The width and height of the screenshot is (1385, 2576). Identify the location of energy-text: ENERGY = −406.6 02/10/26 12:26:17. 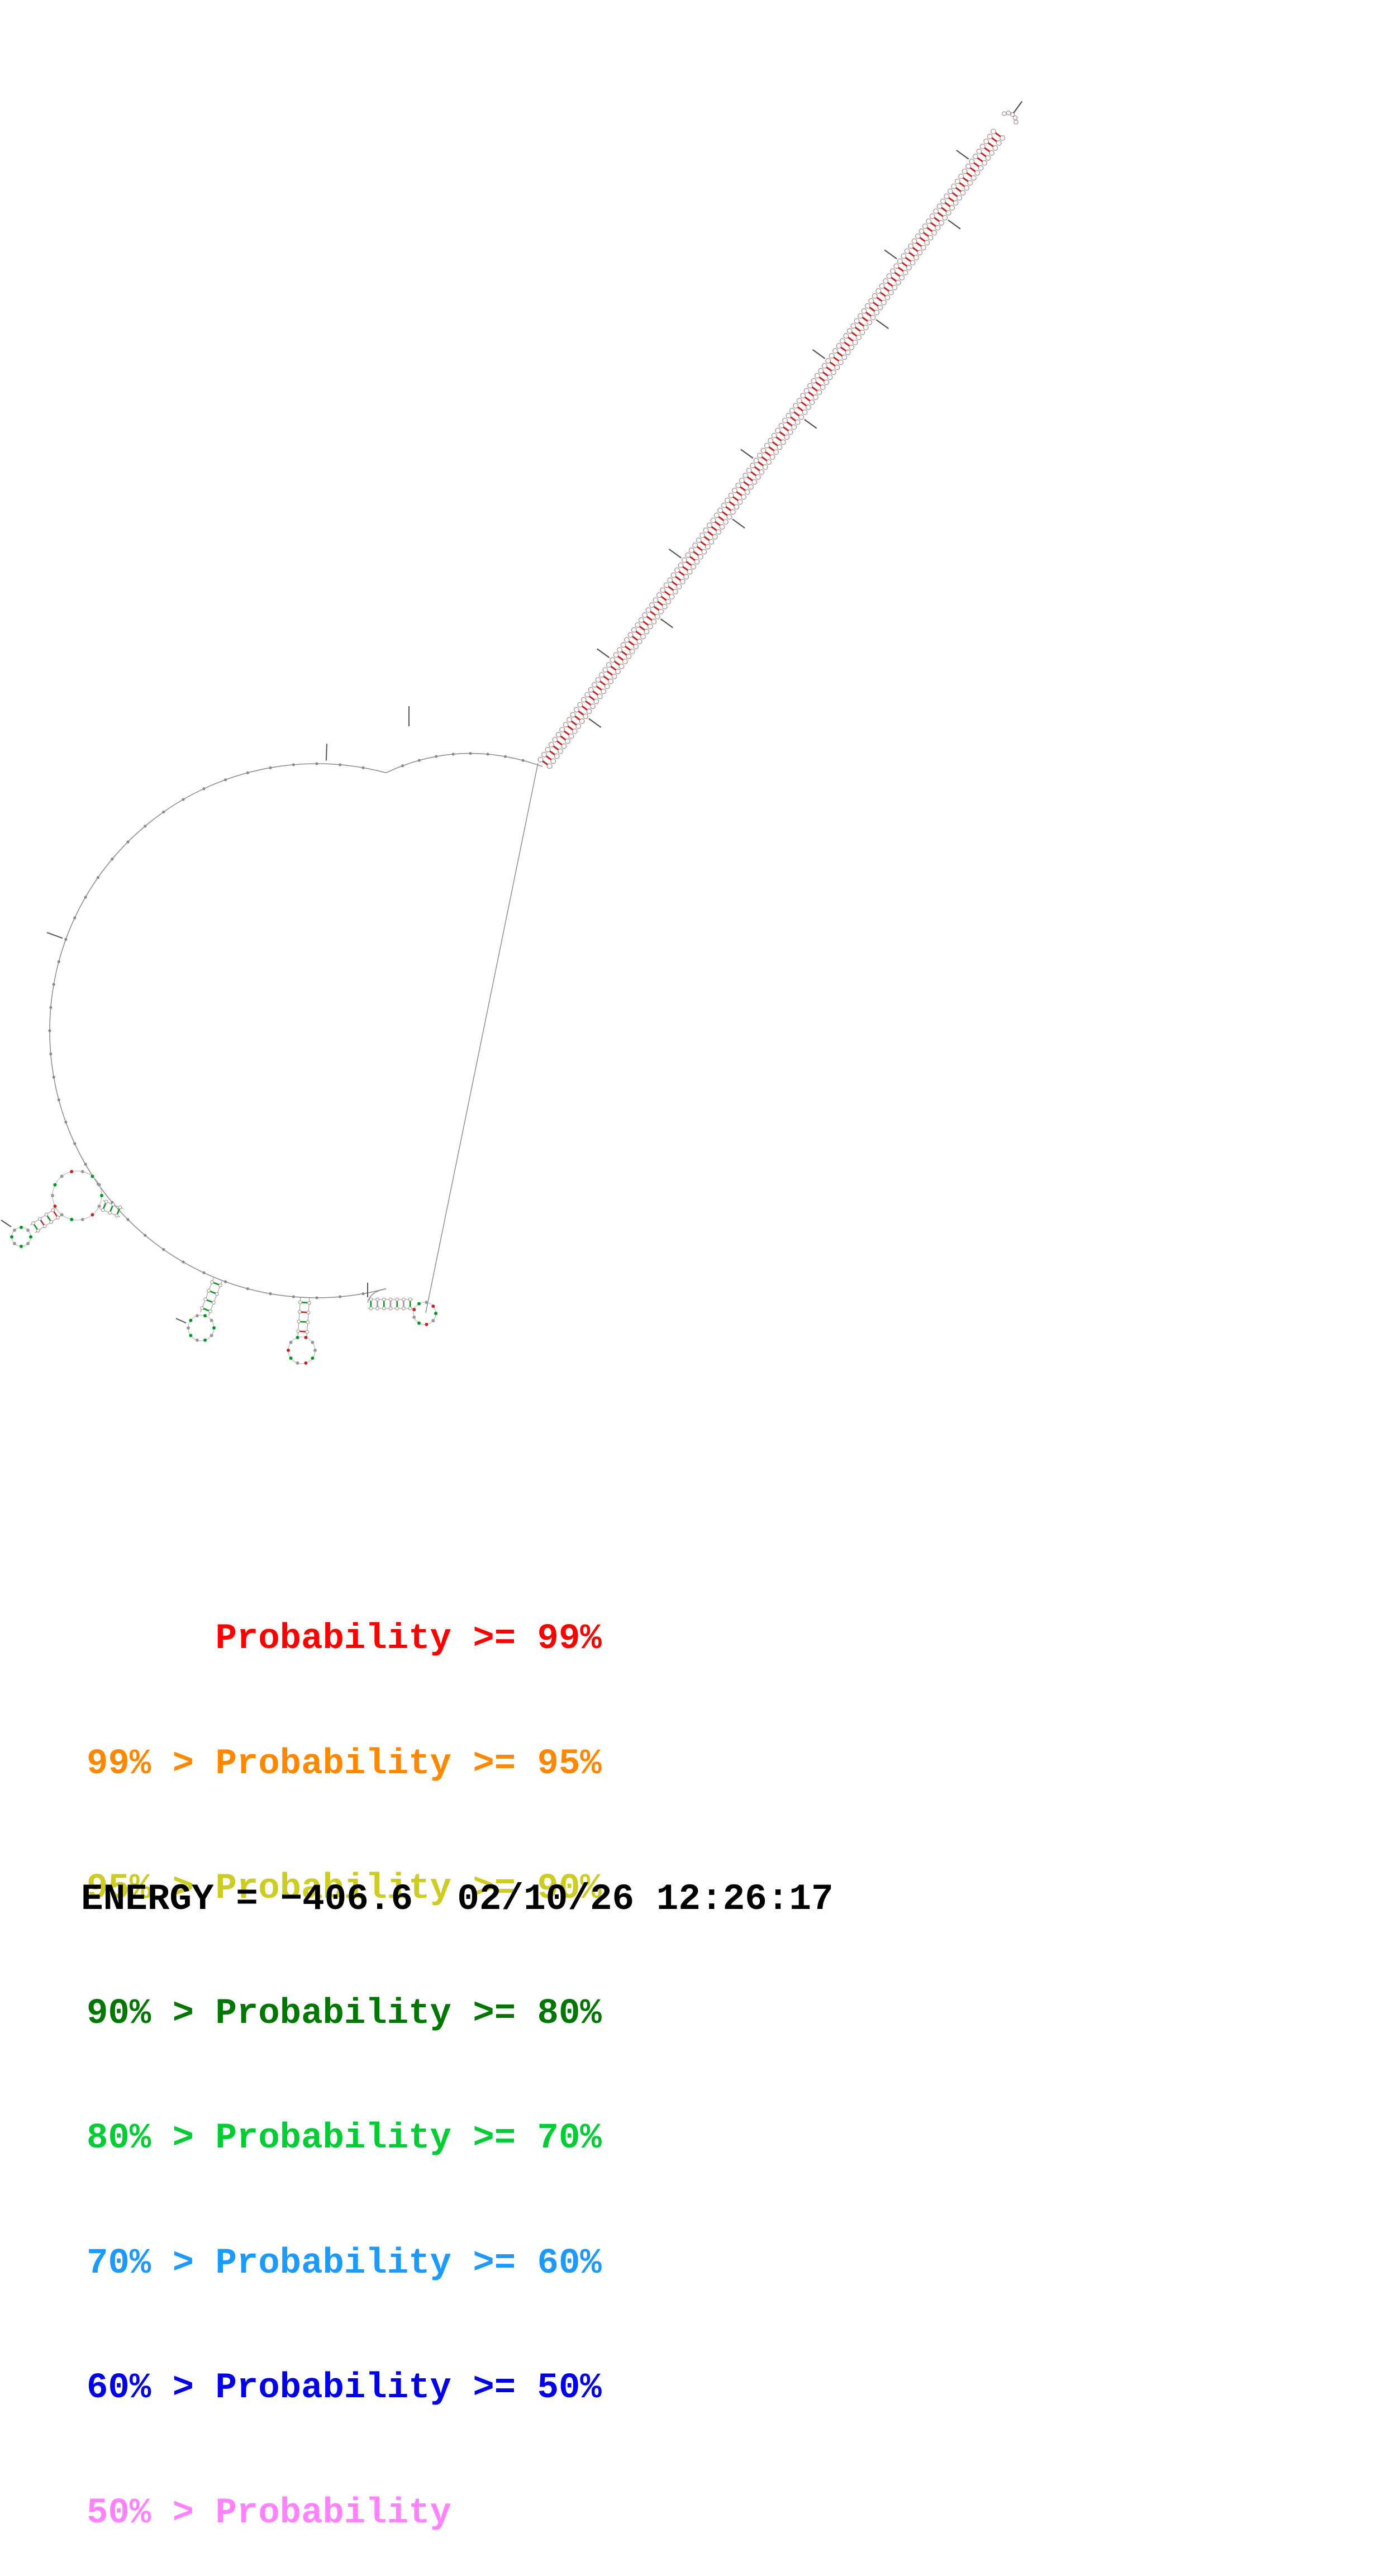
(457, 1899).